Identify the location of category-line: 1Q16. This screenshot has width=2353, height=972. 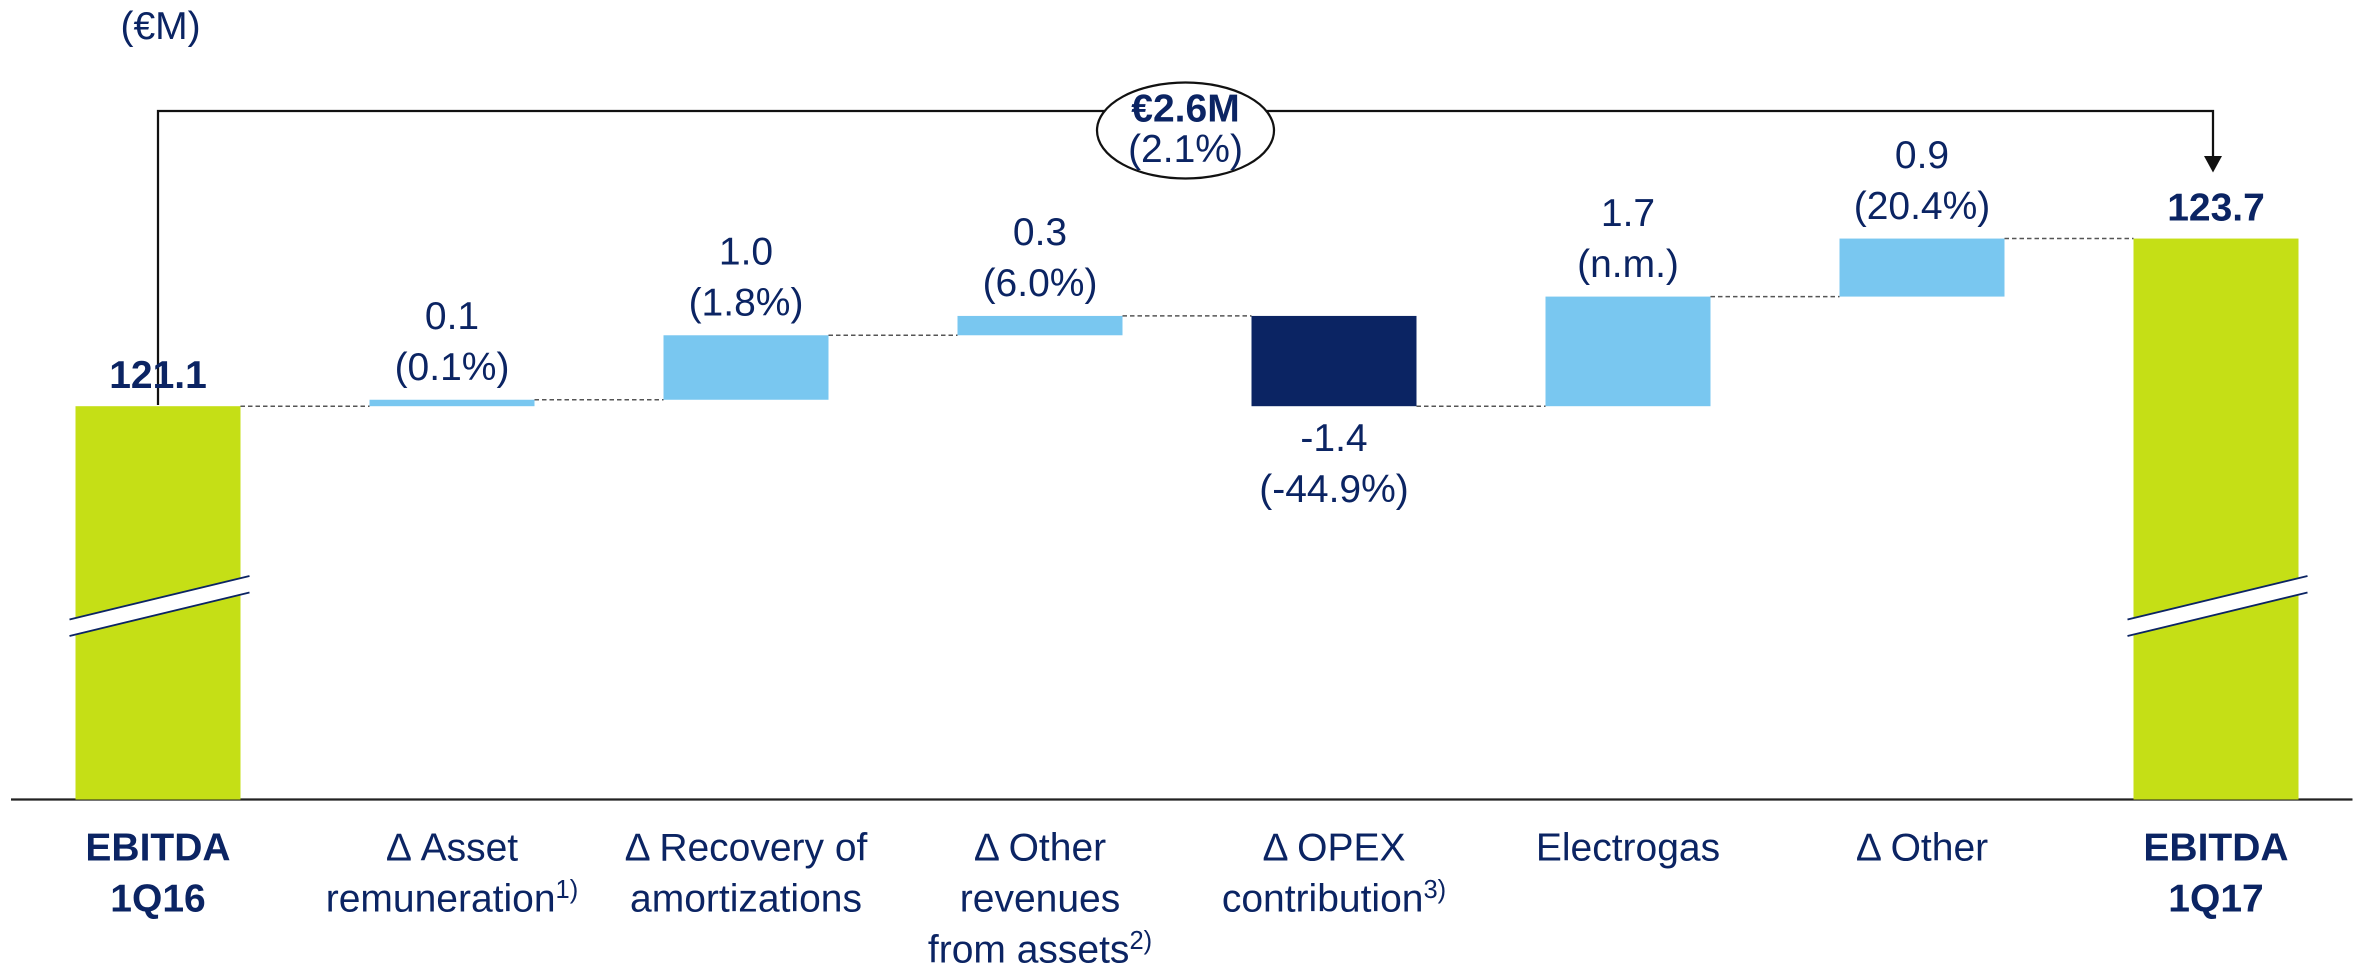
(157, 899).